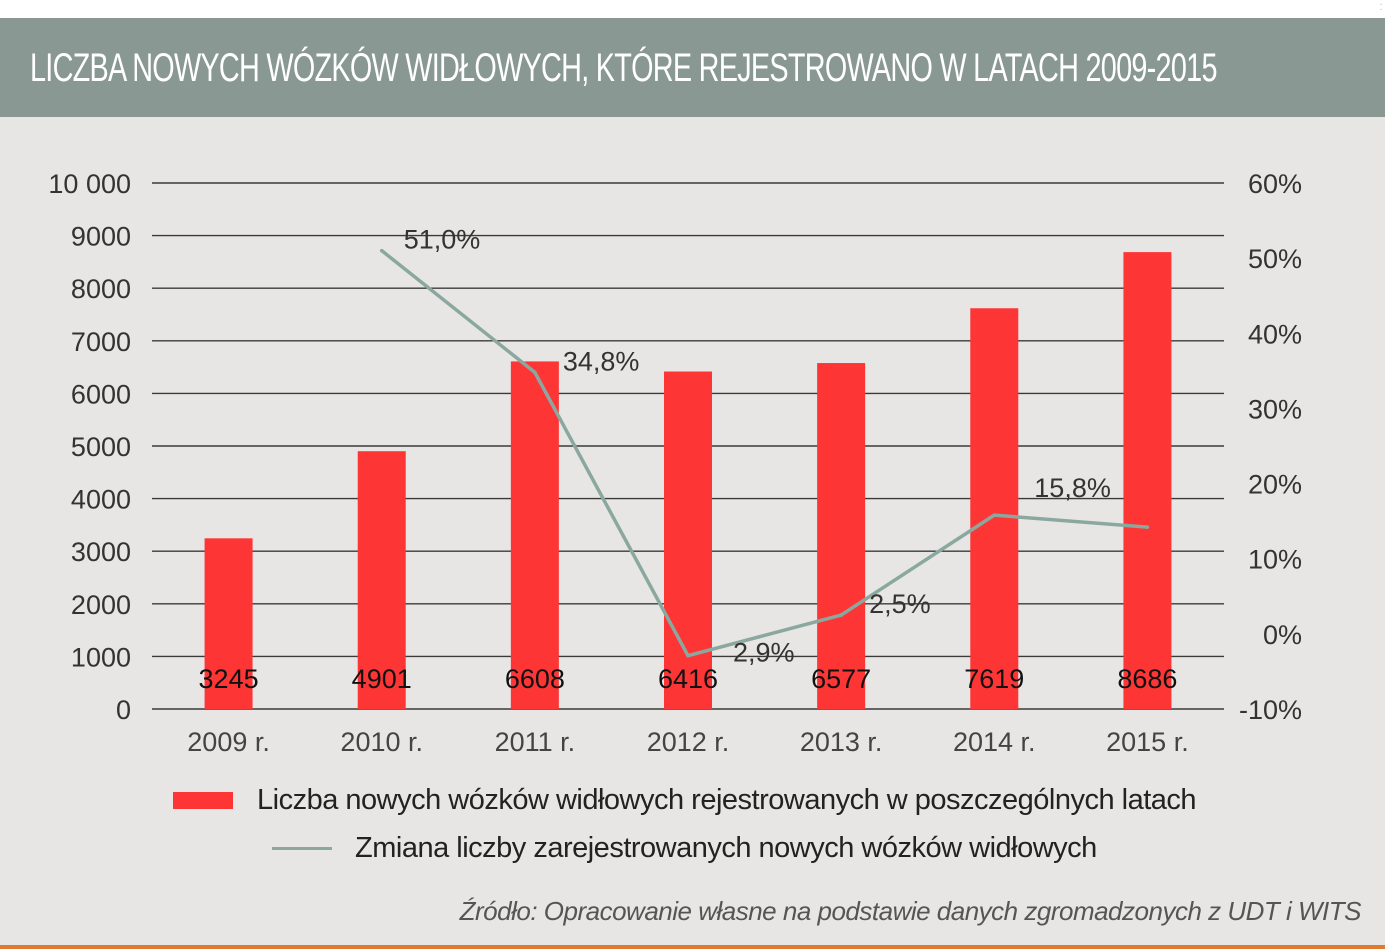 The width and height of the screenshot is (1385, 951). What do you see at coordinates (688, 679) in the screenshot?
I see `bar-value-label: 6416` at bounding box center [688, 679].